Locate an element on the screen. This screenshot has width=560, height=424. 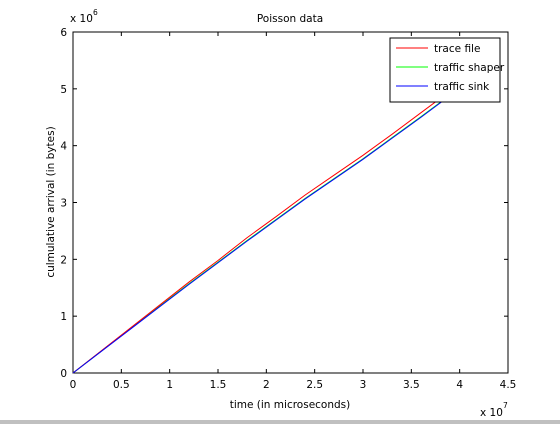
x-multiplier: x 10 is located at coordinates (491, 413).